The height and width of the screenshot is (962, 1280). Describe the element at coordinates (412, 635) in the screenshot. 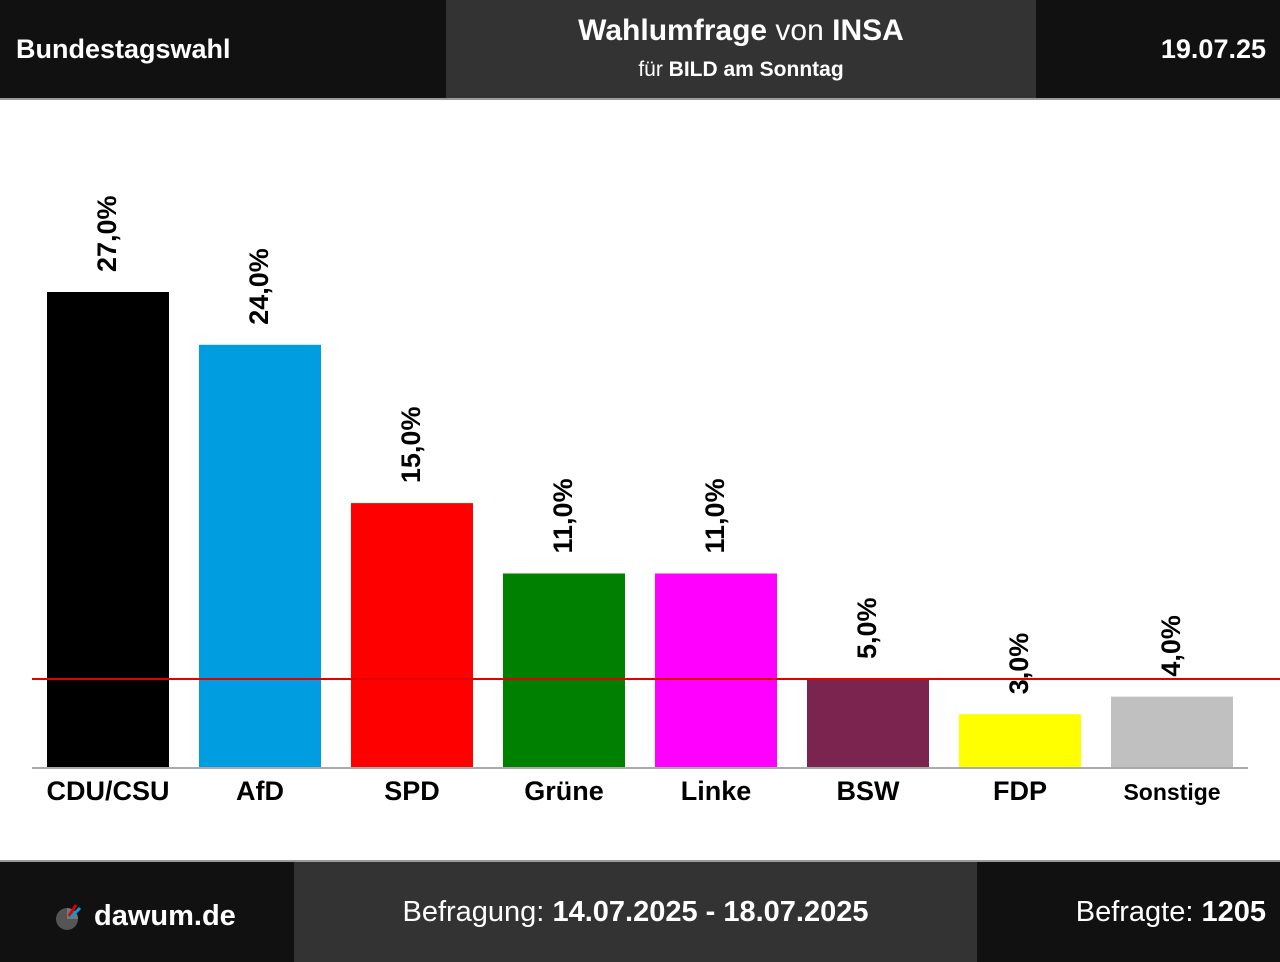

I see `bar-spd` at that location.